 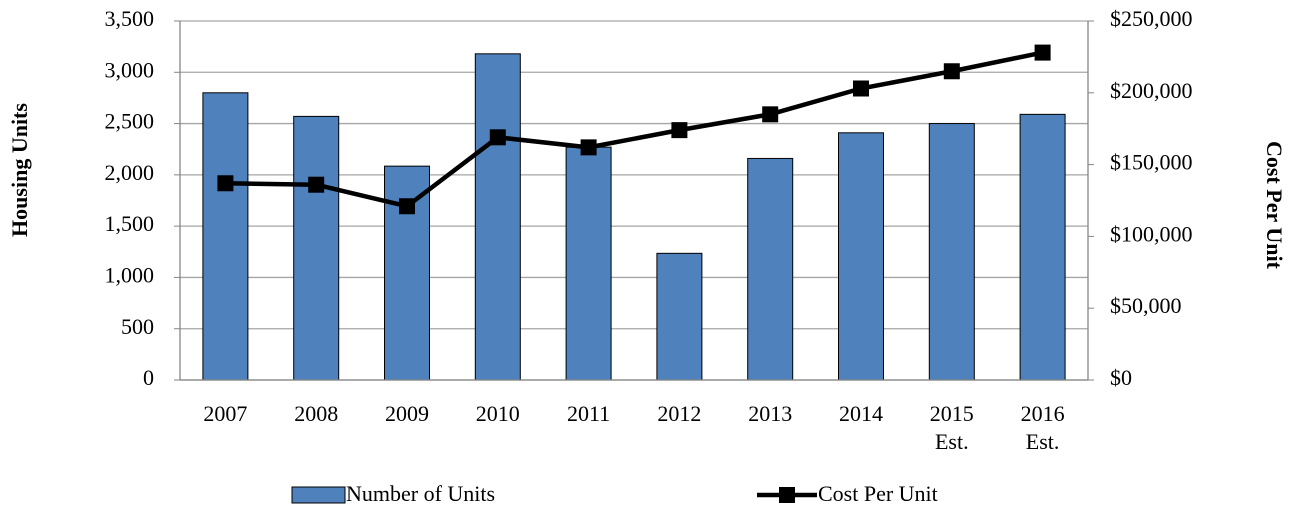 I want to click on x-tick-label: 2012, so click(x=679, y=413).